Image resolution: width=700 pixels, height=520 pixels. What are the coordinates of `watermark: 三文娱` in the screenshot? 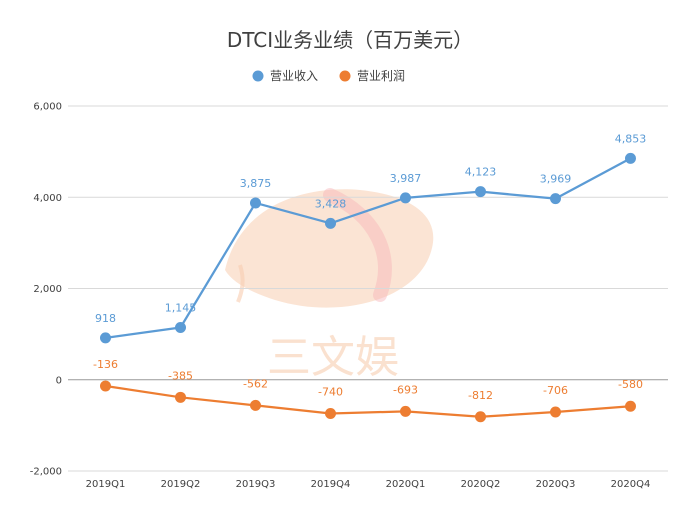 It's located at (329, 285).